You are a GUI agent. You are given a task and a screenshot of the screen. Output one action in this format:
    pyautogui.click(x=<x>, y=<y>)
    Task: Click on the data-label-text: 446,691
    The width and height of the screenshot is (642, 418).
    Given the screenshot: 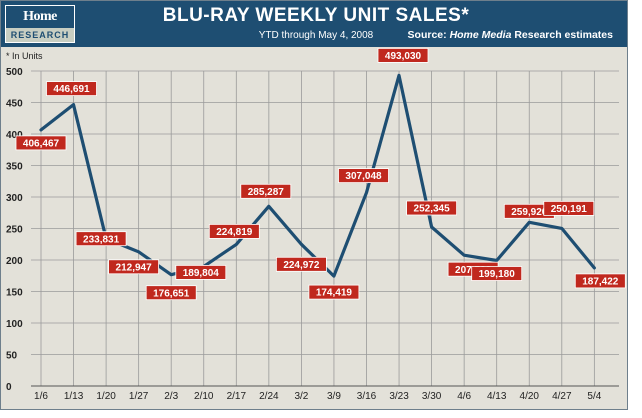 What is the action you would take?
    pyautogui.click(x=71, y=89)
    